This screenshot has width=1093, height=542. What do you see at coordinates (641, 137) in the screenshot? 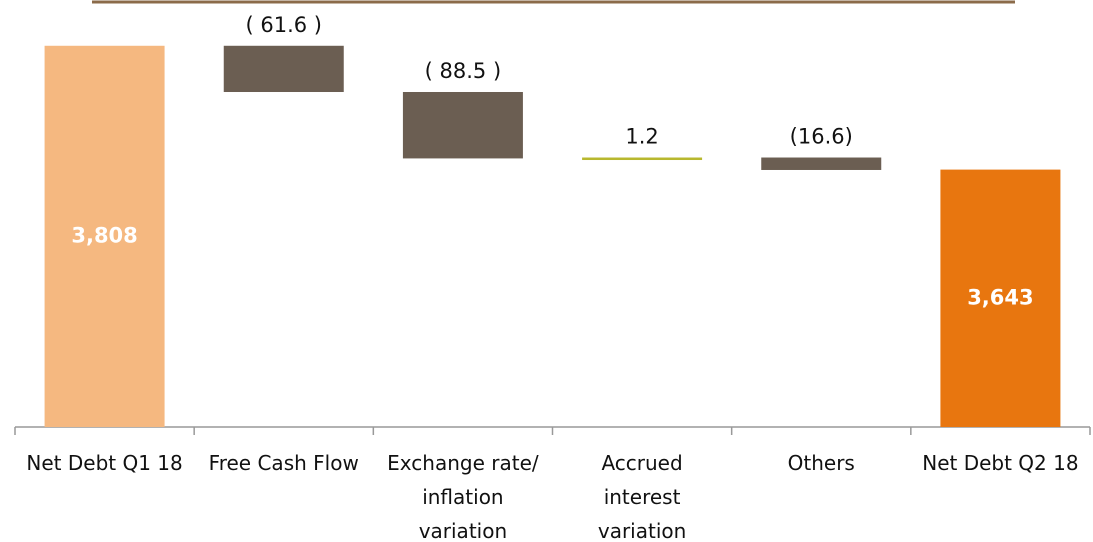
I see `value-label: 1.2` at bounding box center [641, 137].